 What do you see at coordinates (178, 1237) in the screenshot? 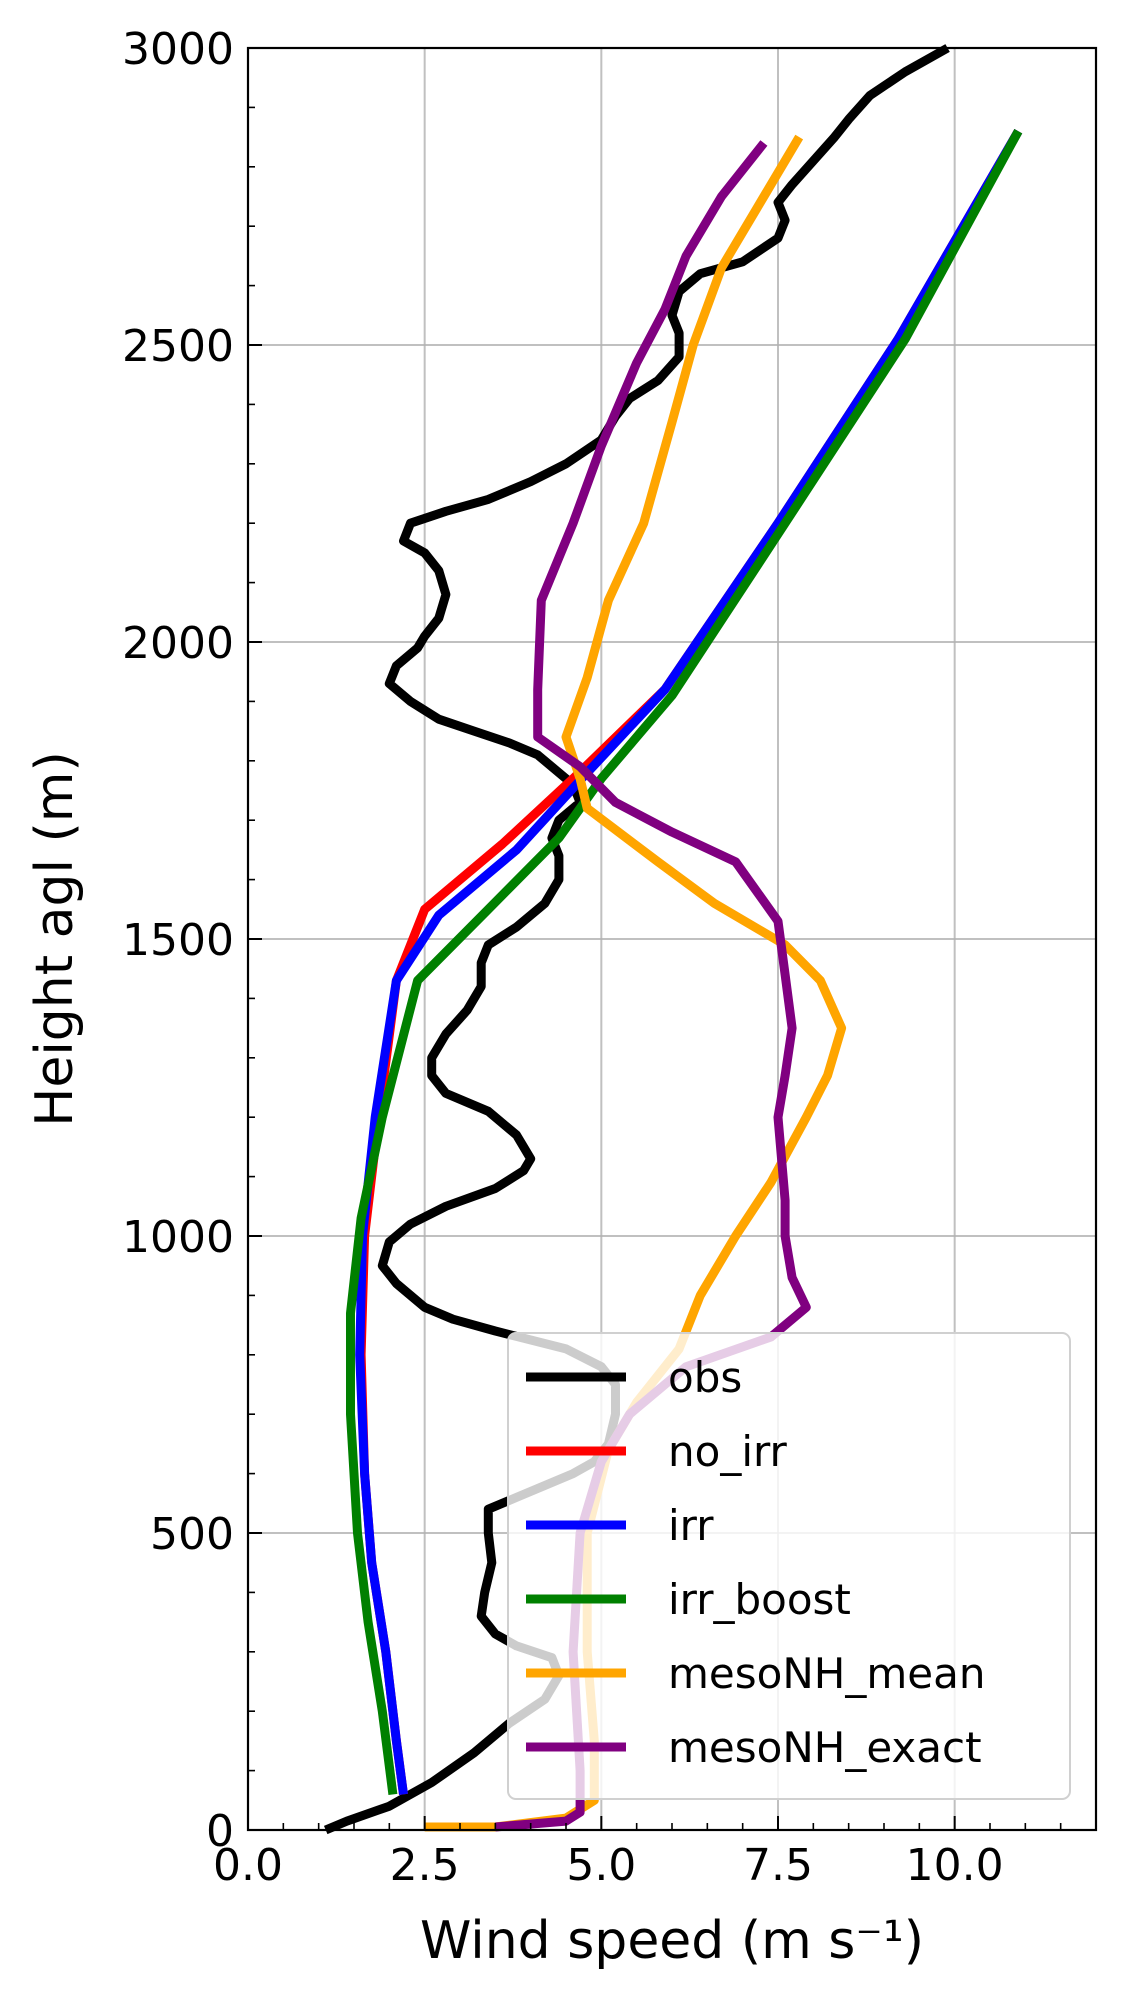
I see `y-tick-label: 1000` at bounding box center [178, 1237].